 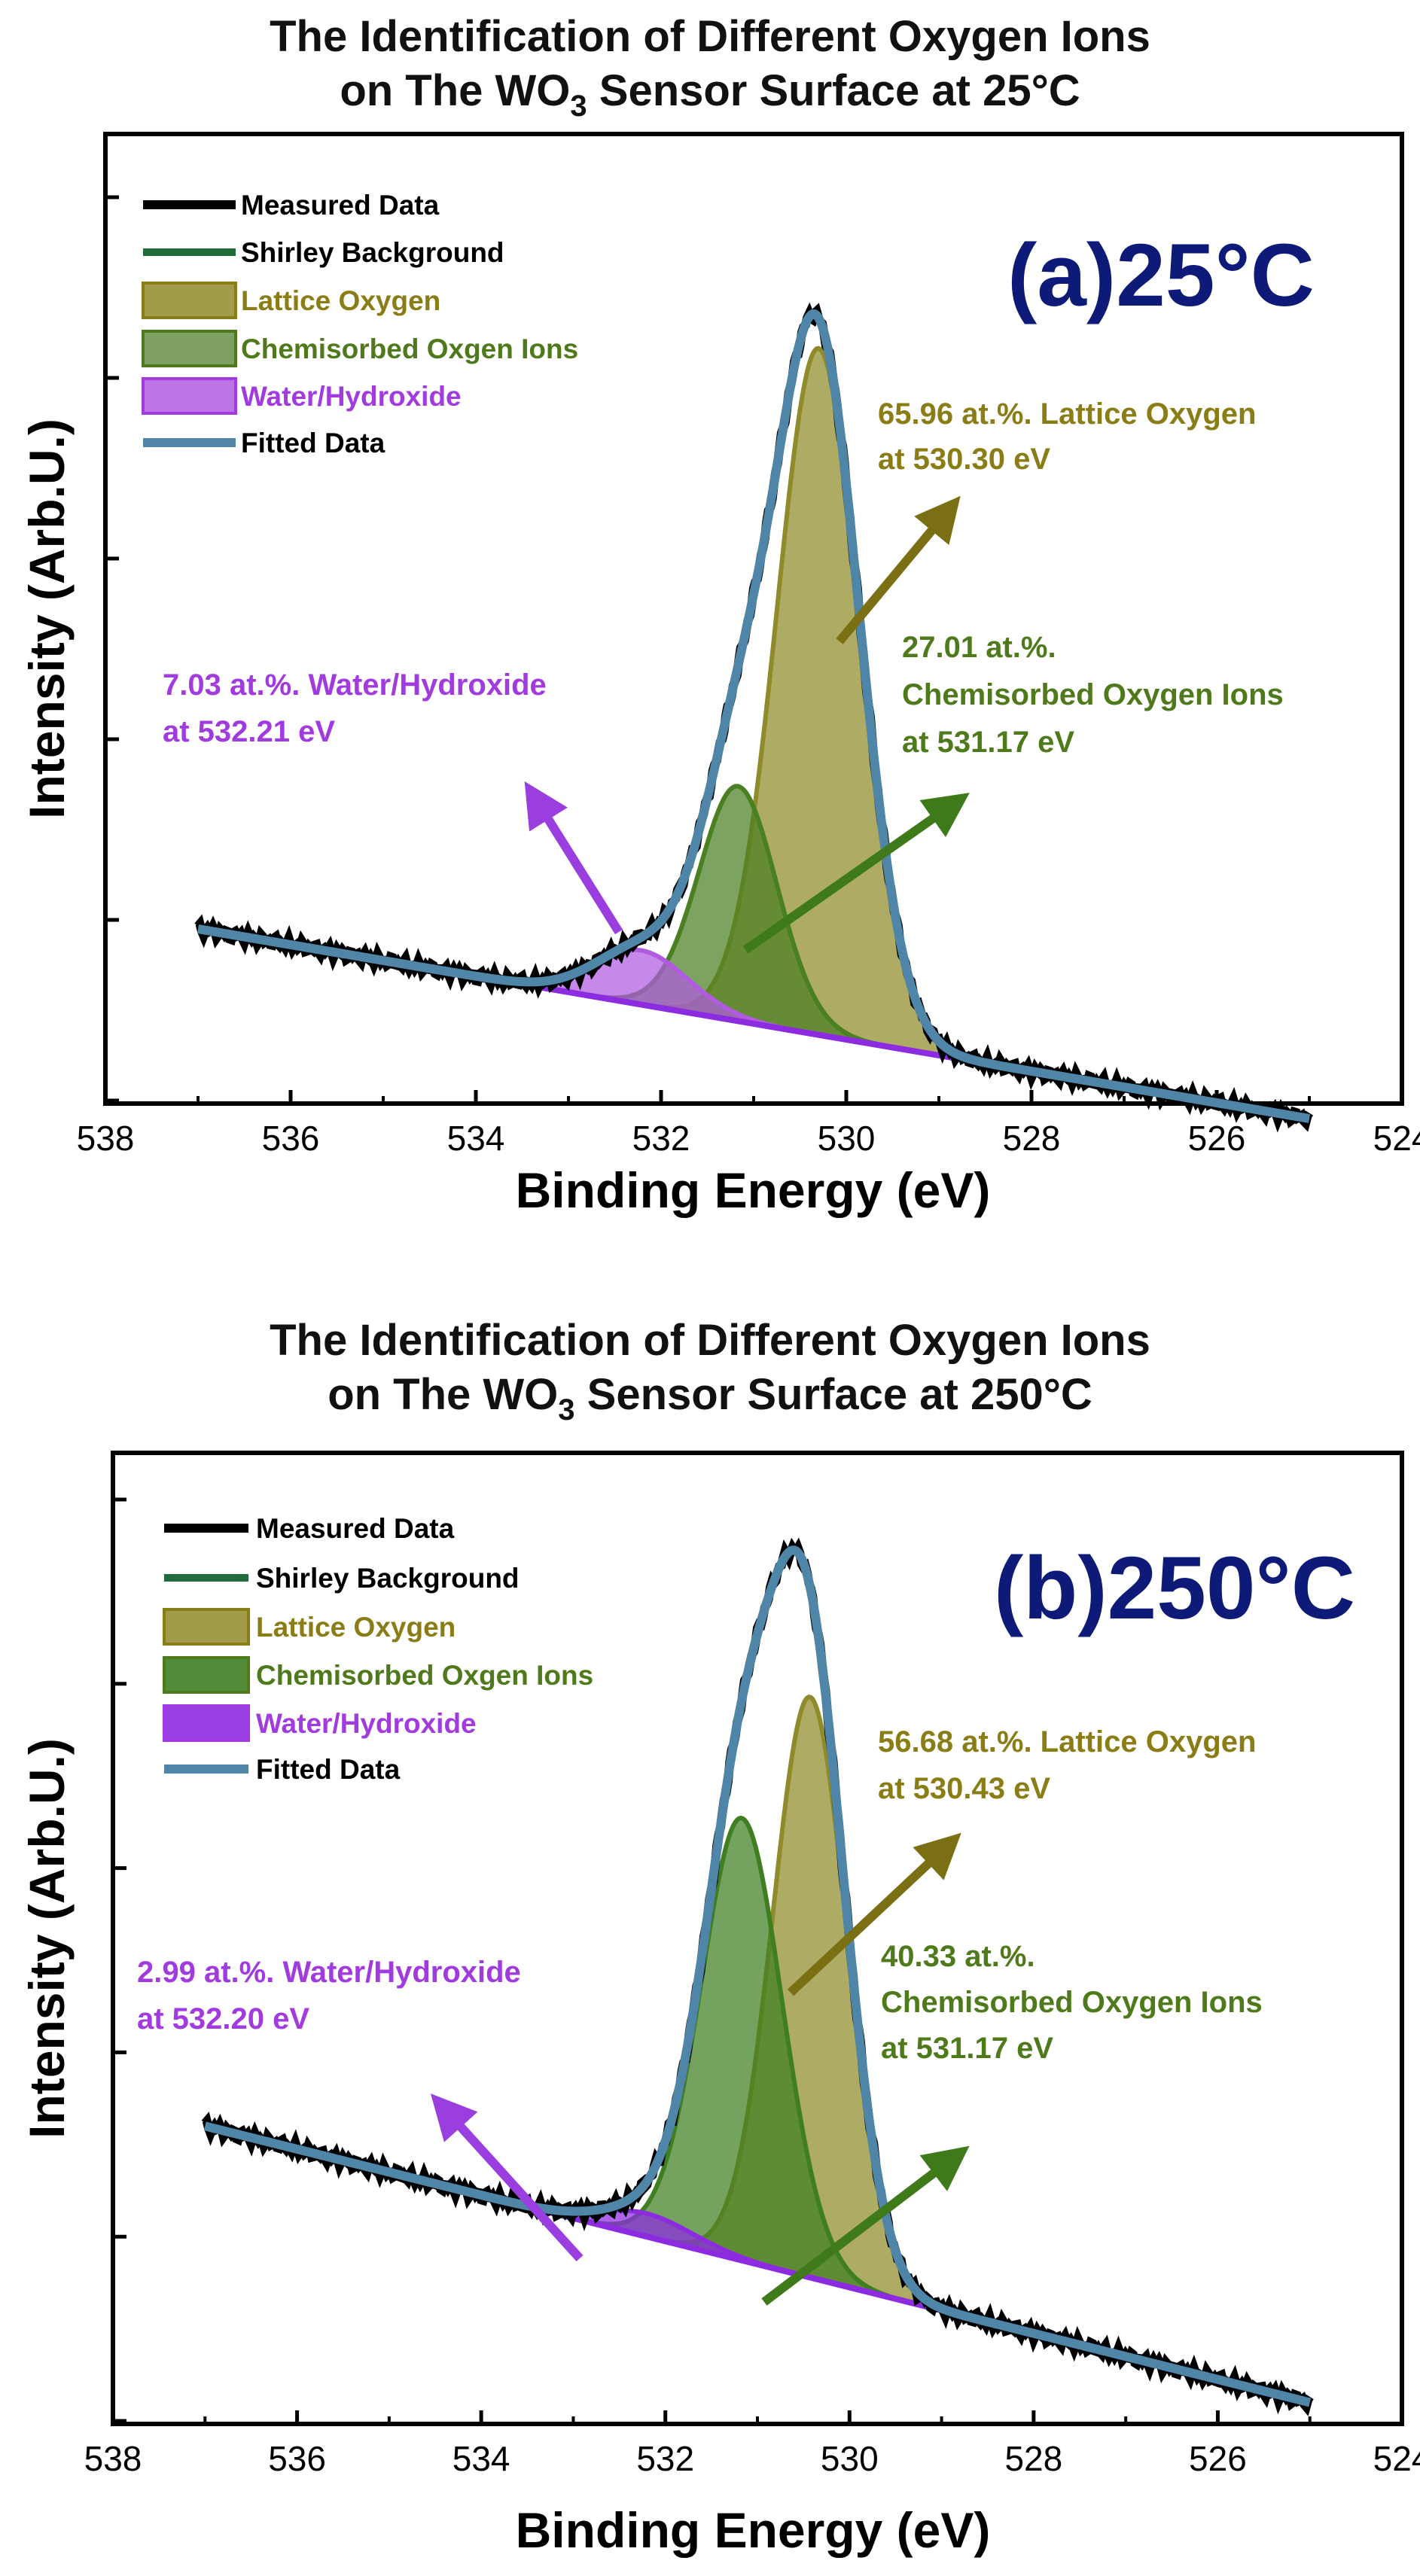 What do you see at coordinates (313, 443) in the screenshot?
I see `legend-a-fitted-label: Fitted Data` at bounding box center [313, 443].